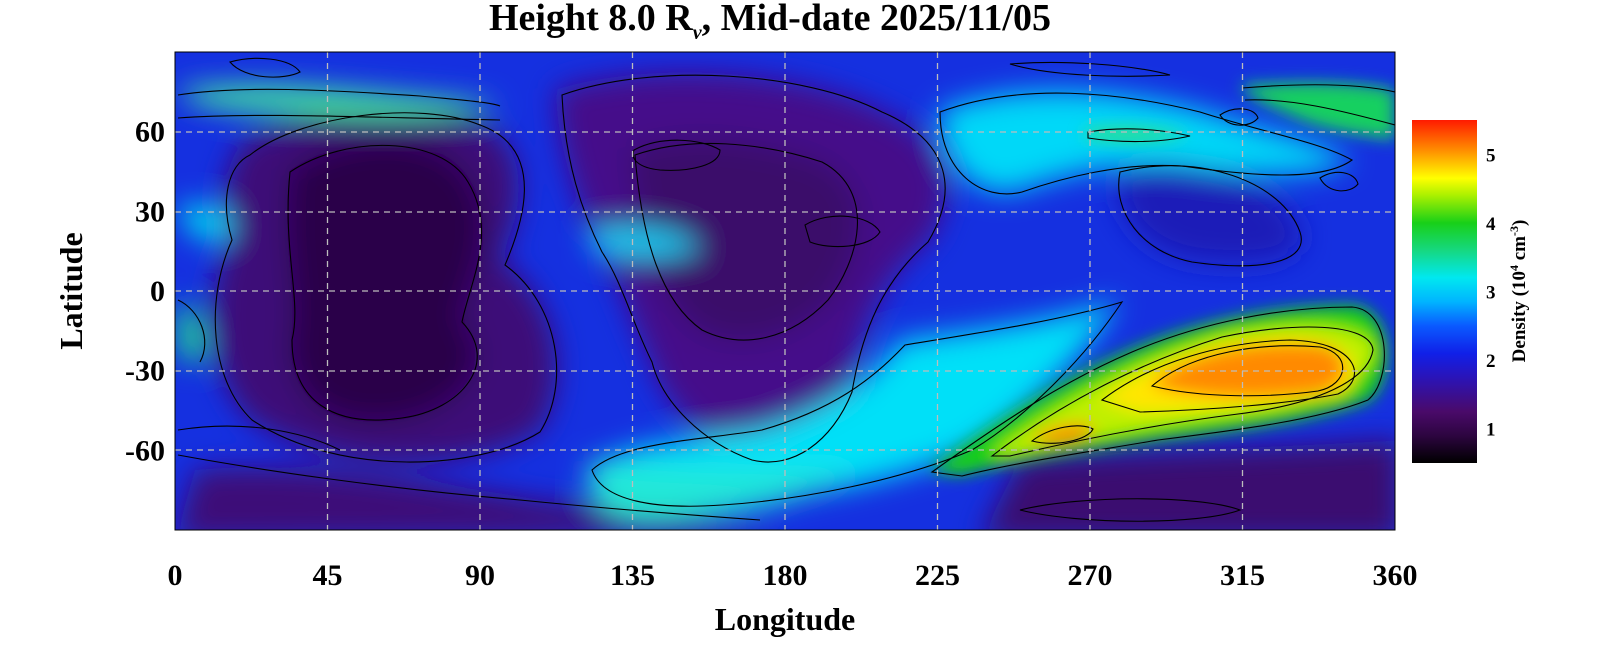 This screenshot has height=660, width=1600. Describe the element at coordinates (150, 211) in the screenshot. I see `y-tick-label: 30` at that location.